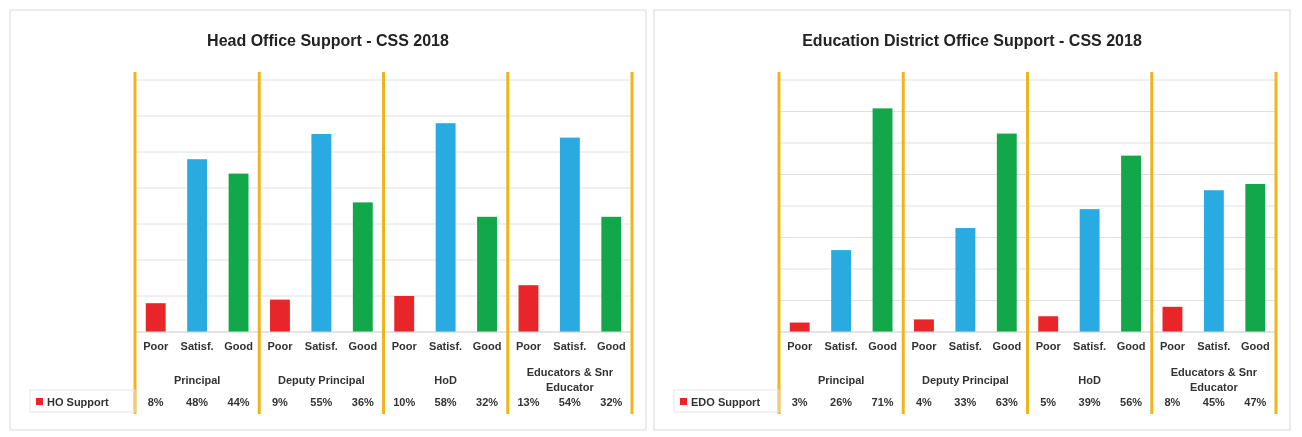 This screenshot has width=1302, height=437. Describe the element at coordinates (445, 402) in the screenshot. I see `data-label: 58%` at that location.